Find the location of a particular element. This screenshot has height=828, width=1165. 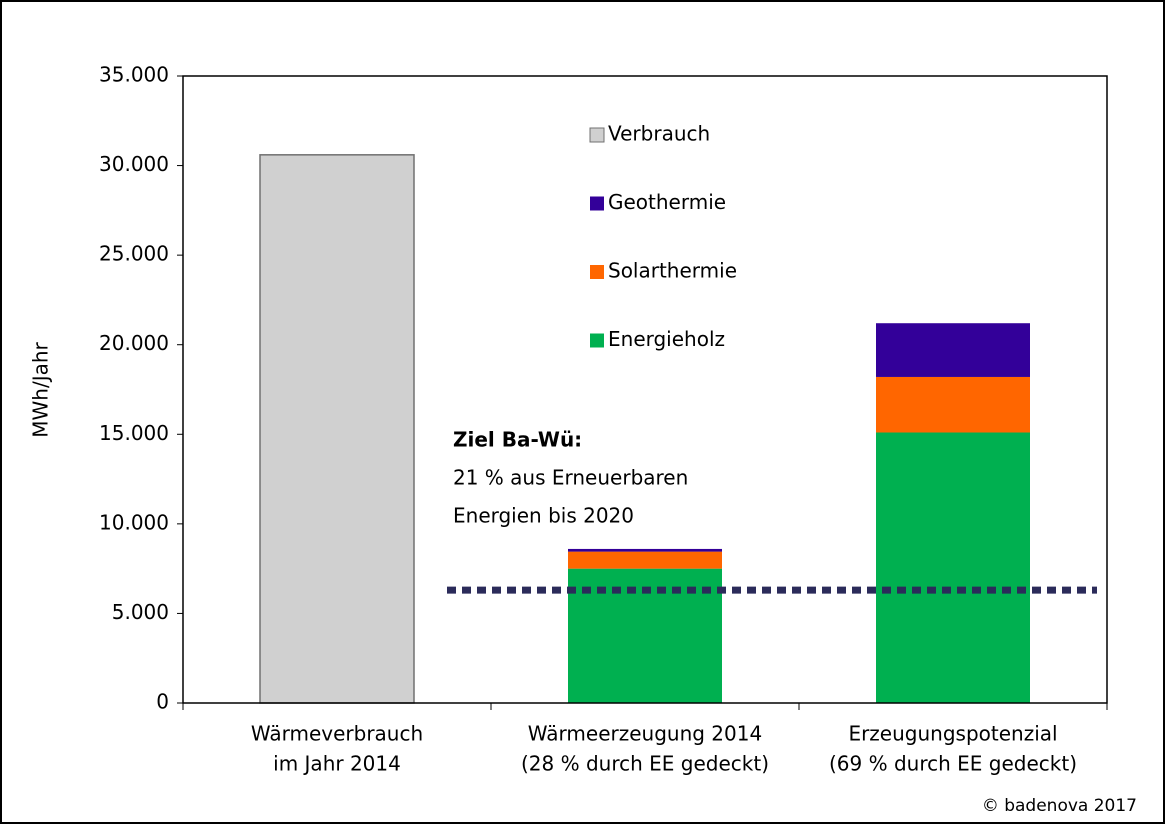

annotation: 21 % aus Erneuerbaren is located at coordinates (570, 478).